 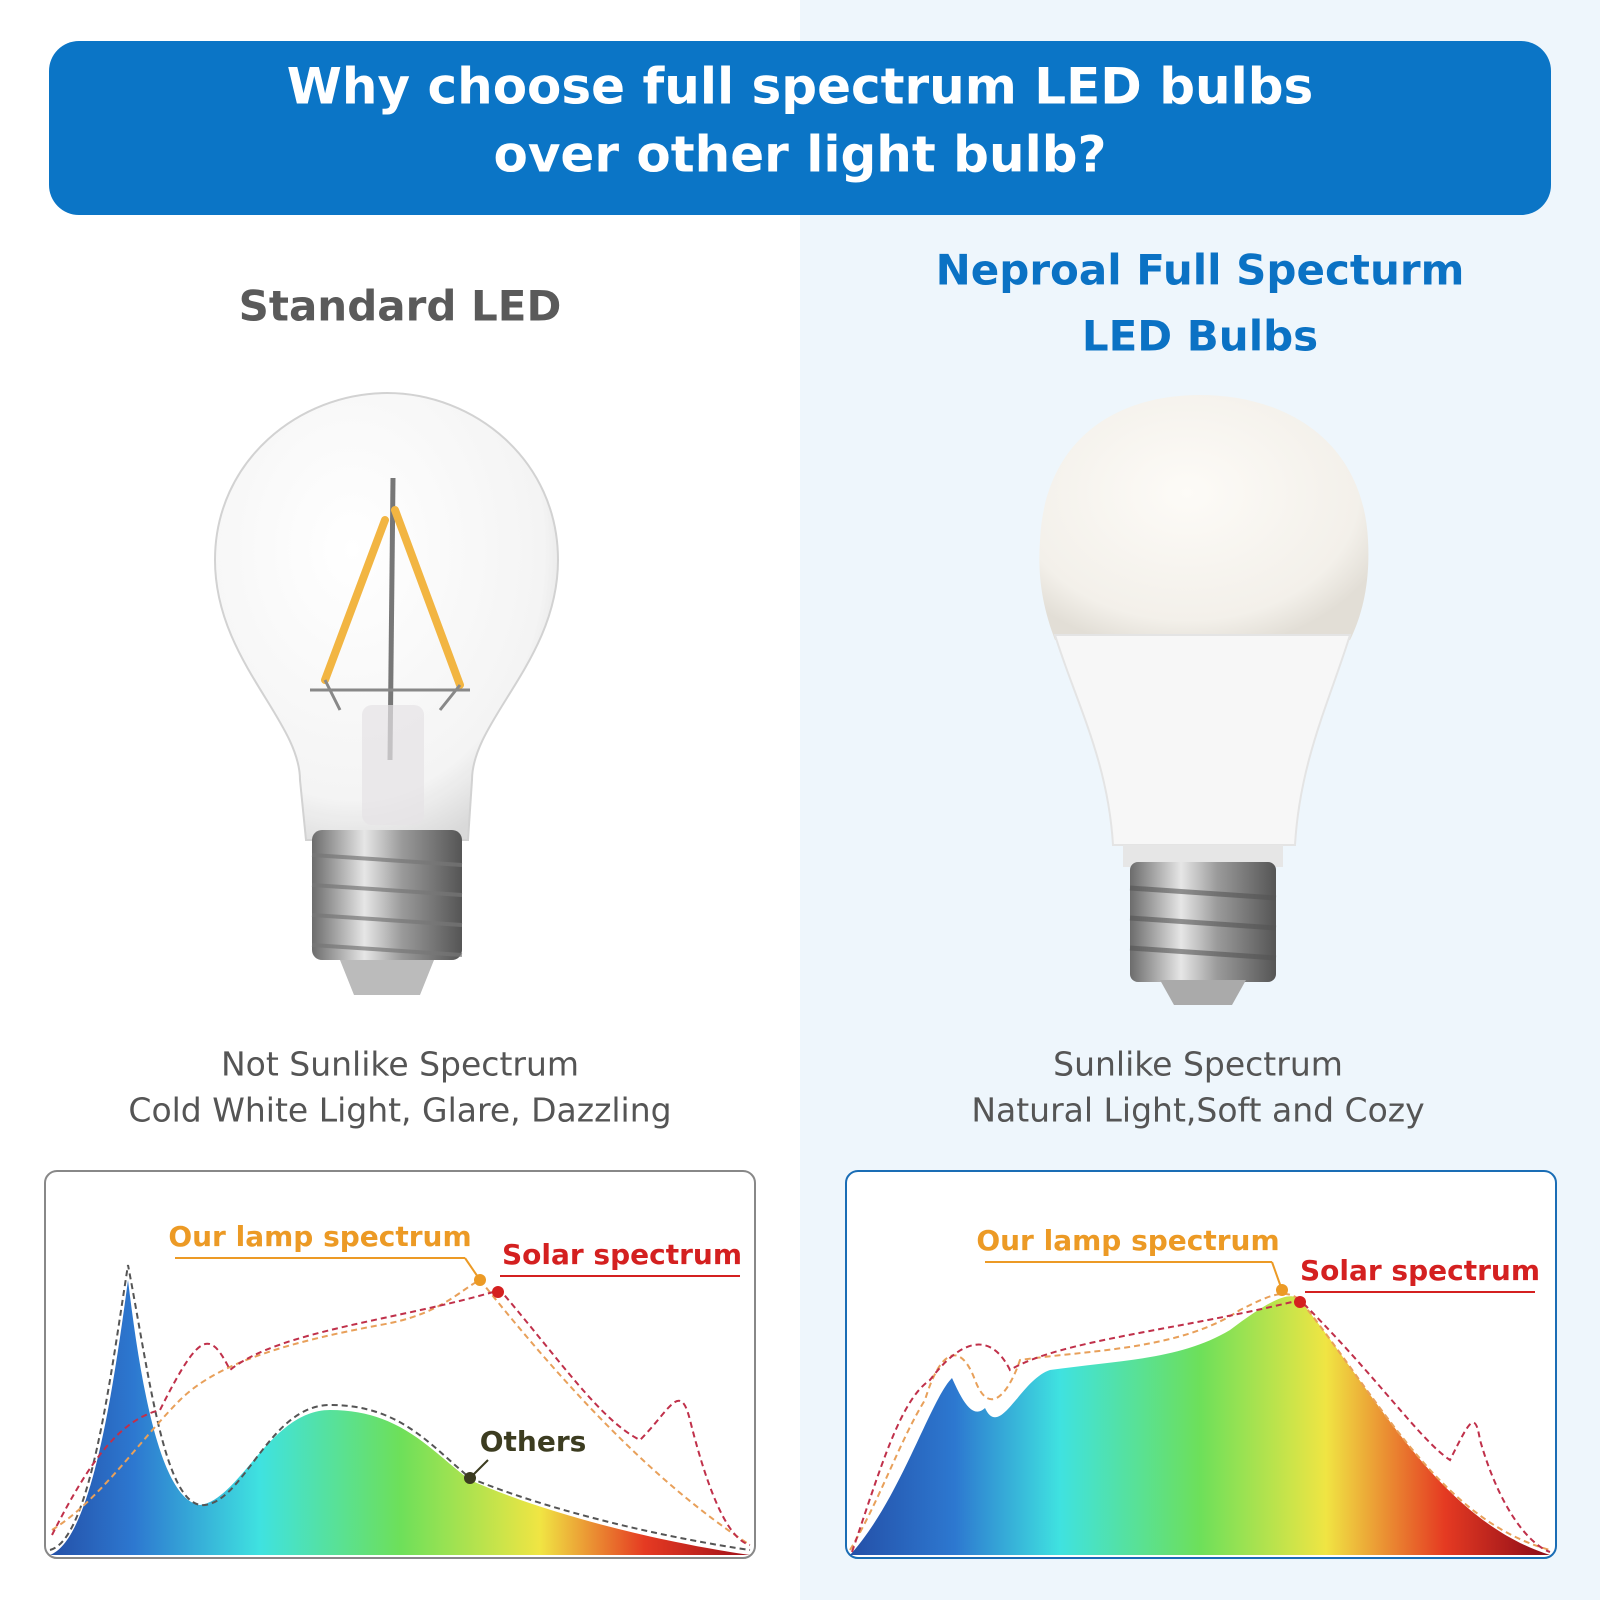 What do you see at coordinates (400, 306) in the screenshot?
I see `left-heading: Standard LED` at bounding box center [400, 306].